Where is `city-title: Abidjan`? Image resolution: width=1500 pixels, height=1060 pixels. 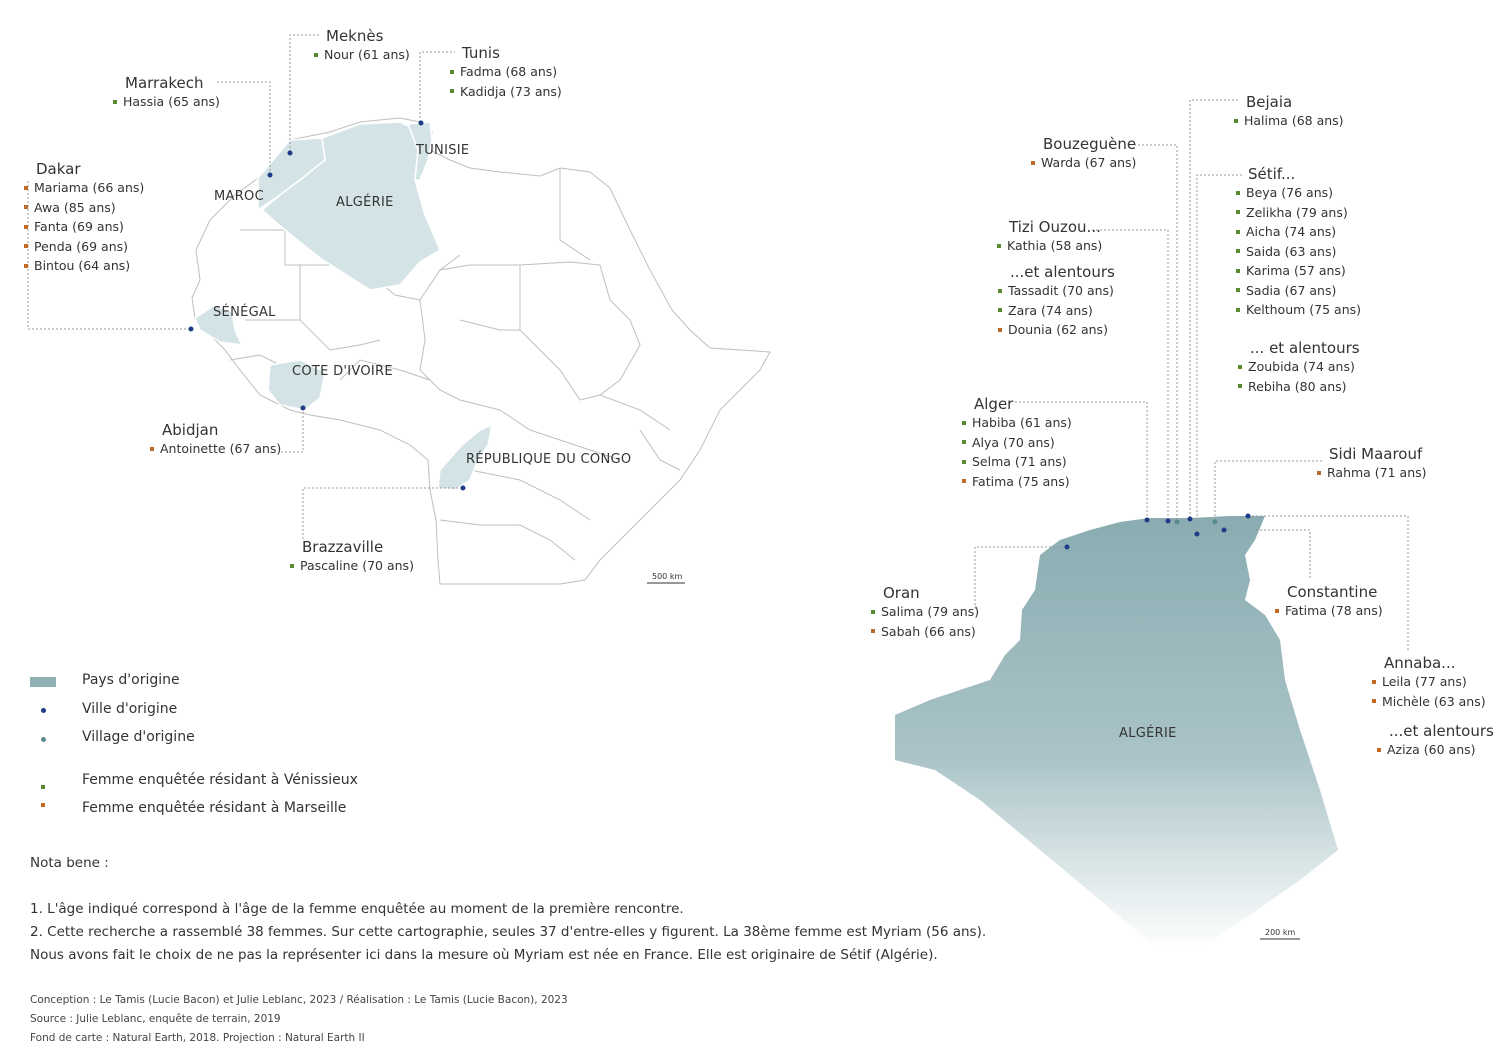 city-title: Abidjan is located at coordinates (190, 430).